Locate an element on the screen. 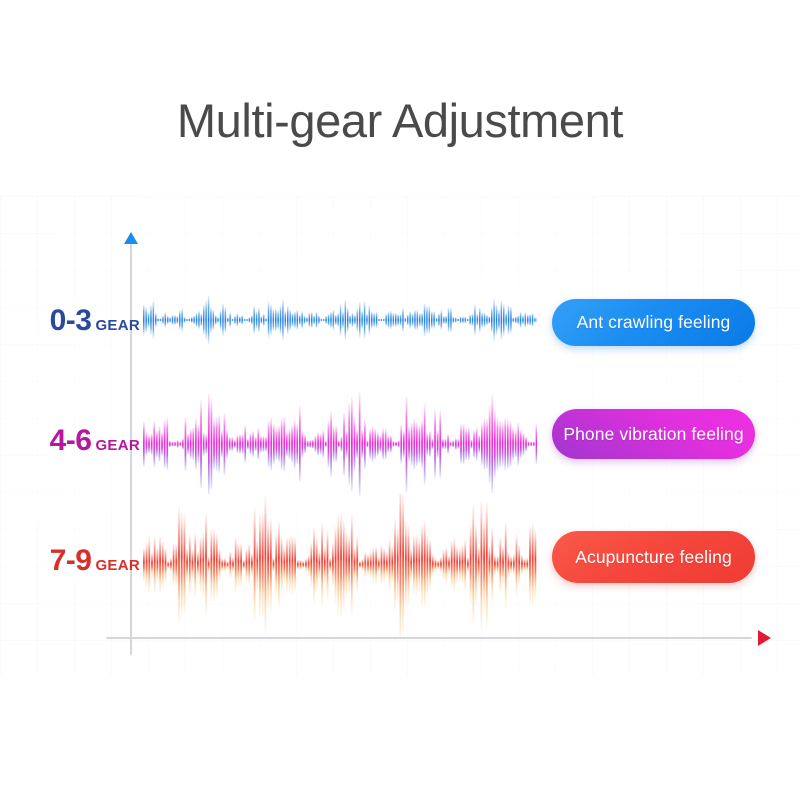  pill-label: Ant crawling feeling is located at coordinates (653, 322).